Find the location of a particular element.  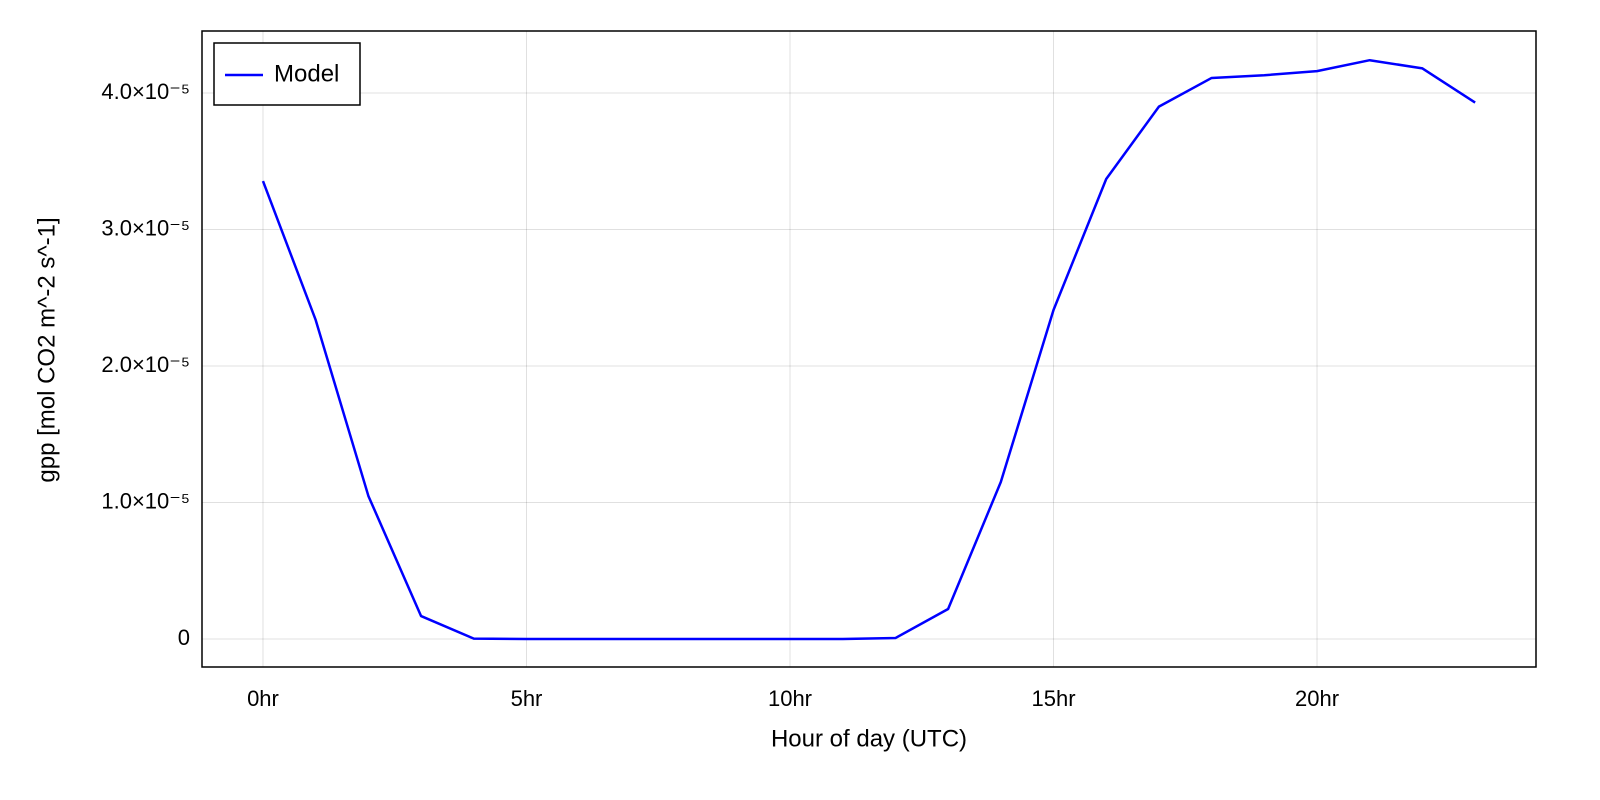

x-tick-label: 5hr is located at coordinates (527, 698).